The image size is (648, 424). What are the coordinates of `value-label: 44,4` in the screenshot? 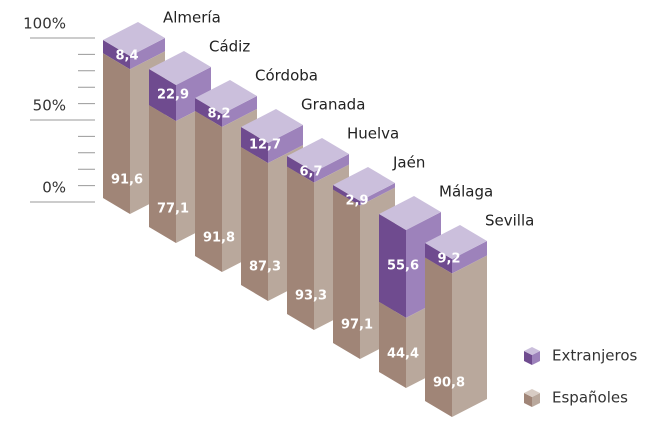 It's located at (403, 354).